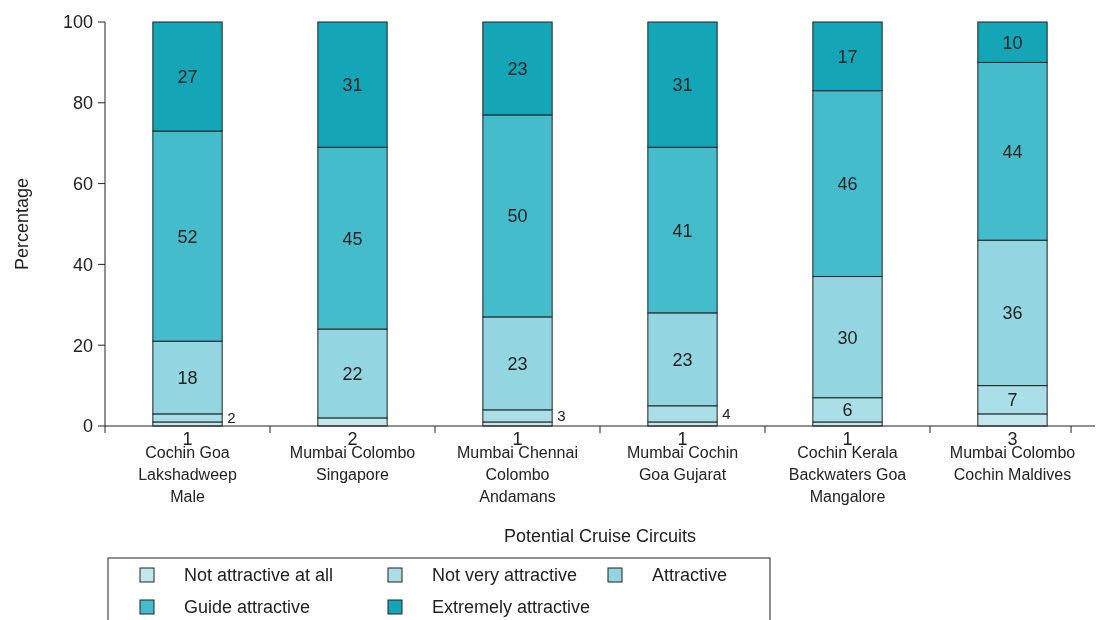 The image size is (1103, 620). I want to click on data-label: 10, so click(1012, 42).